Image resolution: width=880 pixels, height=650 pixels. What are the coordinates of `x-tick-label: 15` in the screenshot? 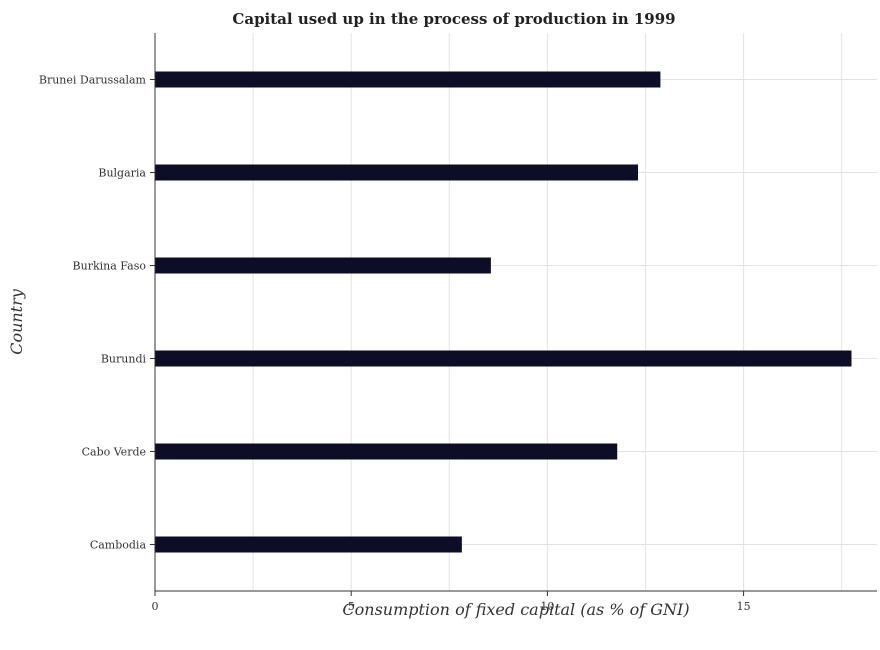 It's located at (744, 606).